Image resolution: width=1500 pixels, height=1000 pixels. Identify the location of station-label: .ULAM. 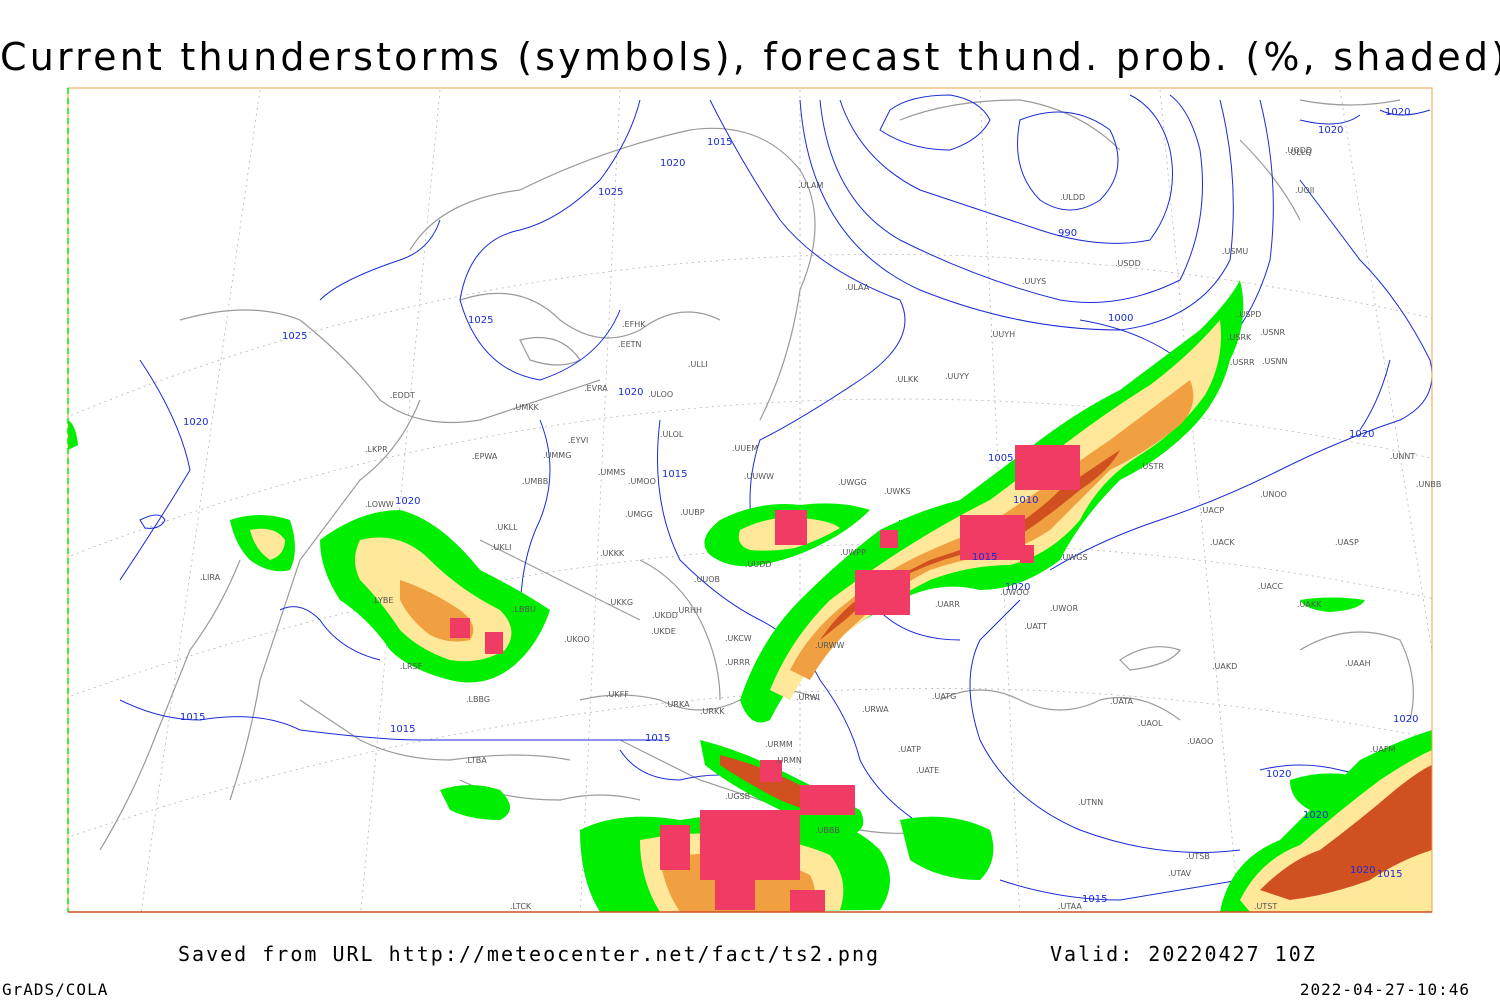
(811, 185).